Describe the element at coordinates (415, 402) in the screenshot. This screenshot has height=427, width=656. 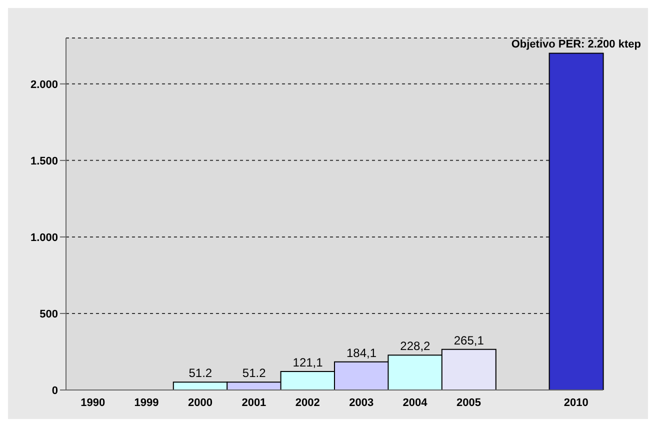
I see `x-tick-label: 2004` at that location.